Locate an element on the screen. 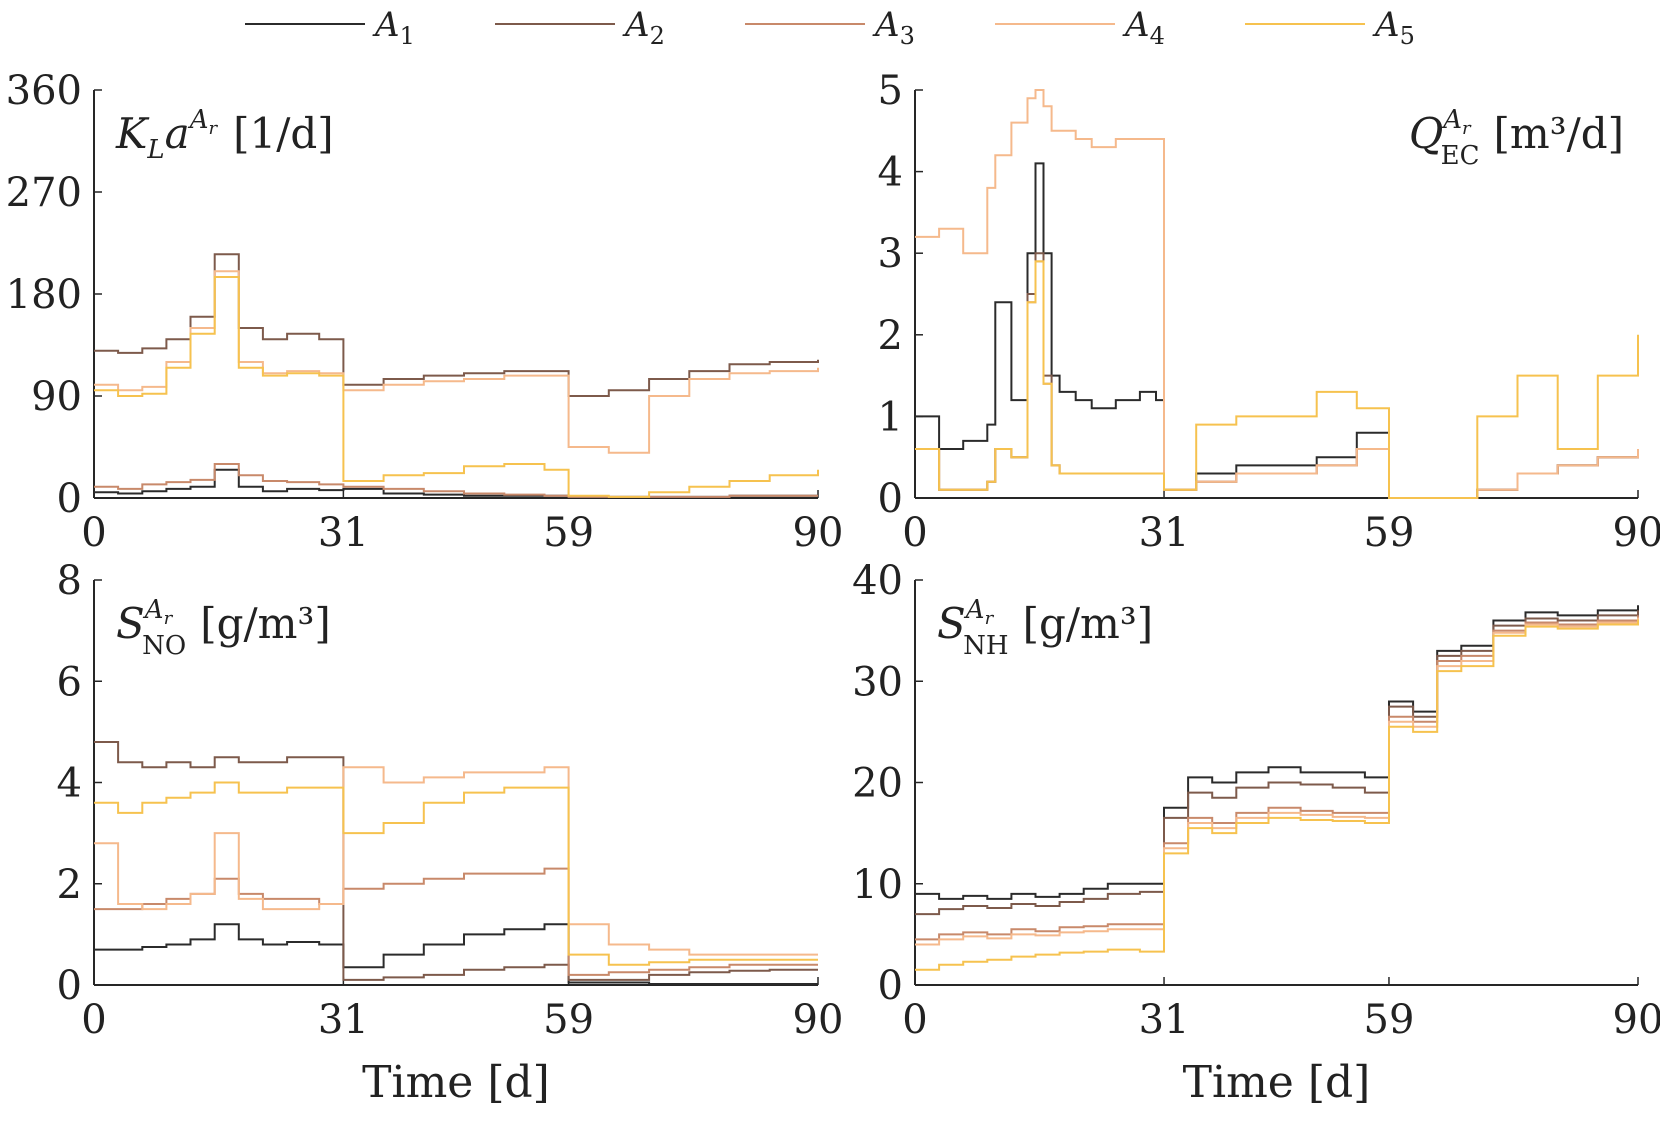 The width and height of the screenshot is (1660, 1127). panel-label-unit: [m³/d] is located at coordinates (1559, 133).